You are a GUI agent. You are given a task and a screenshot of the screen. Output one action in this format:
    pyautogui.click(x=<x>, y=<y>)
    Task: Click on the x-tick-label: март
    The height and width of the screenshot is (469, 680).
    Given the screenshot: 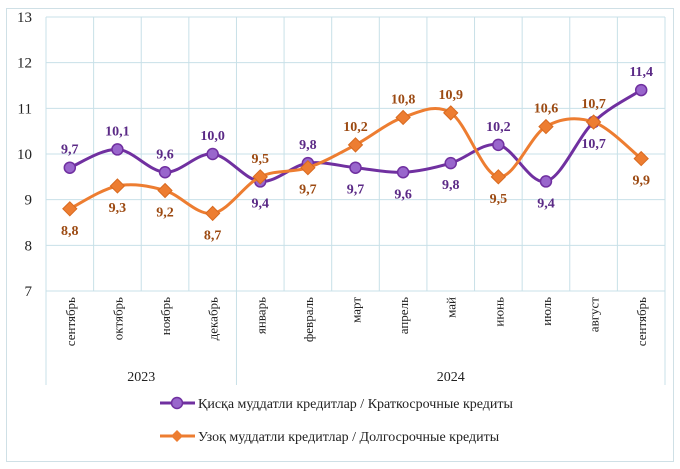 What is the action you would take?
    pyautogui.click(x=356, y=310)
    